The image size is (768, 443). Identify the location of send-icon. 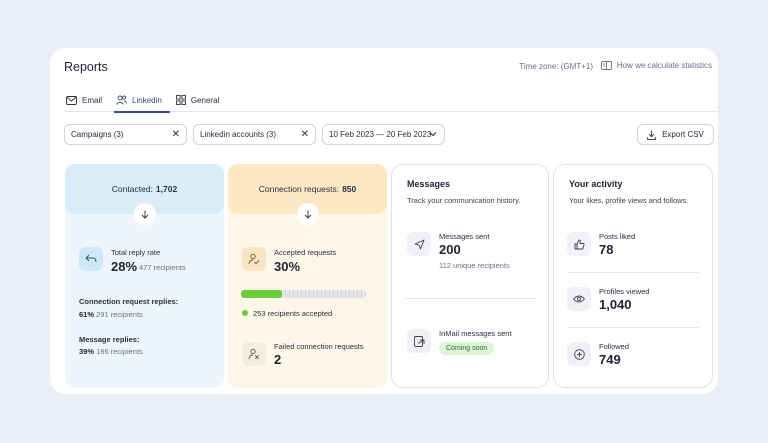
(419, 244).